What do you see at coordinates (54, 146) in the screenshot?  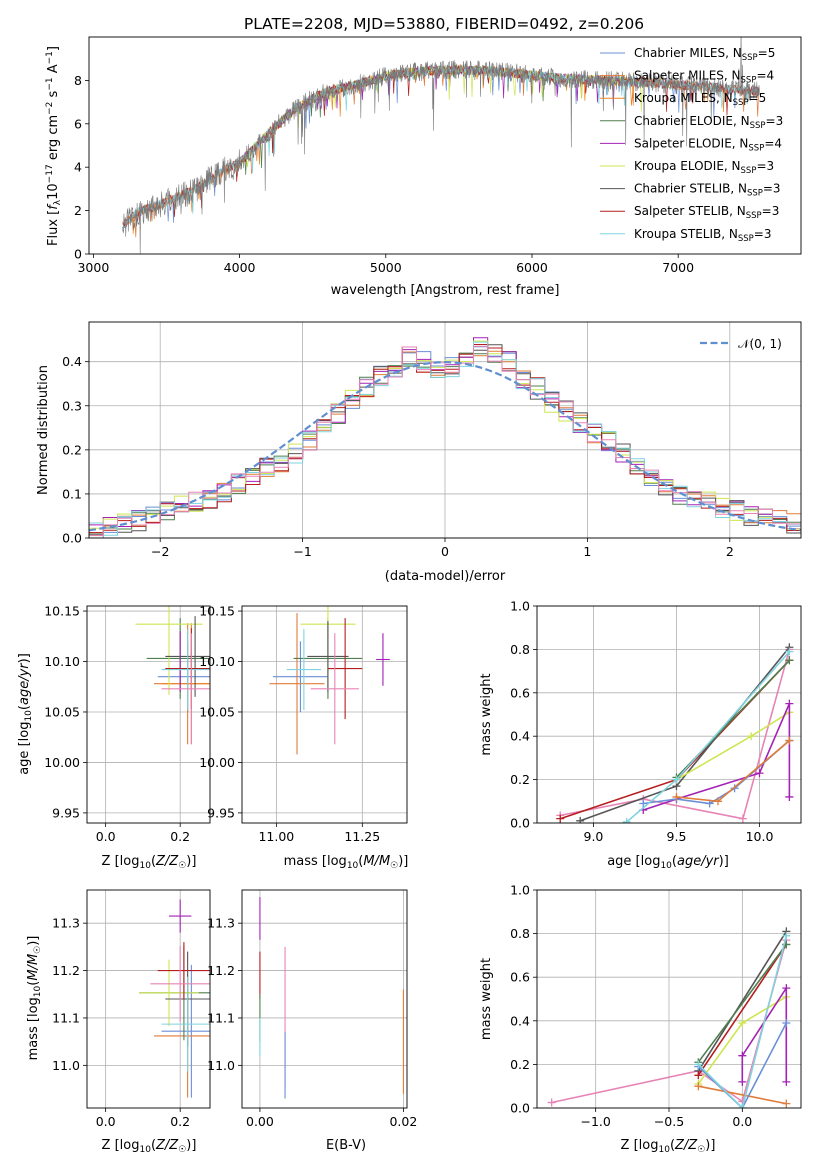 I see `y-axis-label: Flux [fλ10−17 erg cm−2 s−1 A−1]` at bounding box center [54, 146].